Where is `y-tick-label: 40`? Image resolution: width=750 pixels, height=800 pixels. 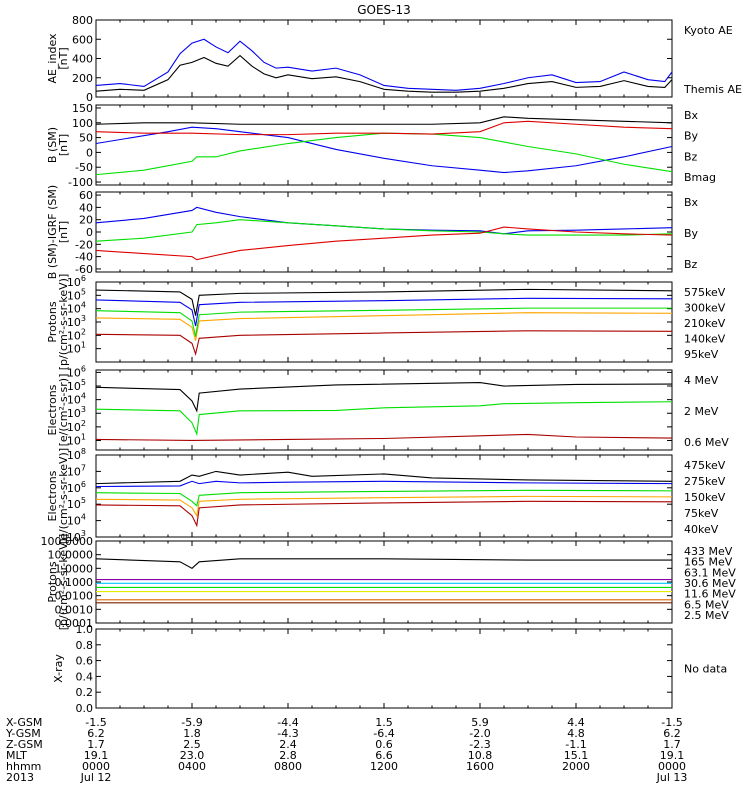 y-tick-label: 40 is located at coordinates (86, 207).